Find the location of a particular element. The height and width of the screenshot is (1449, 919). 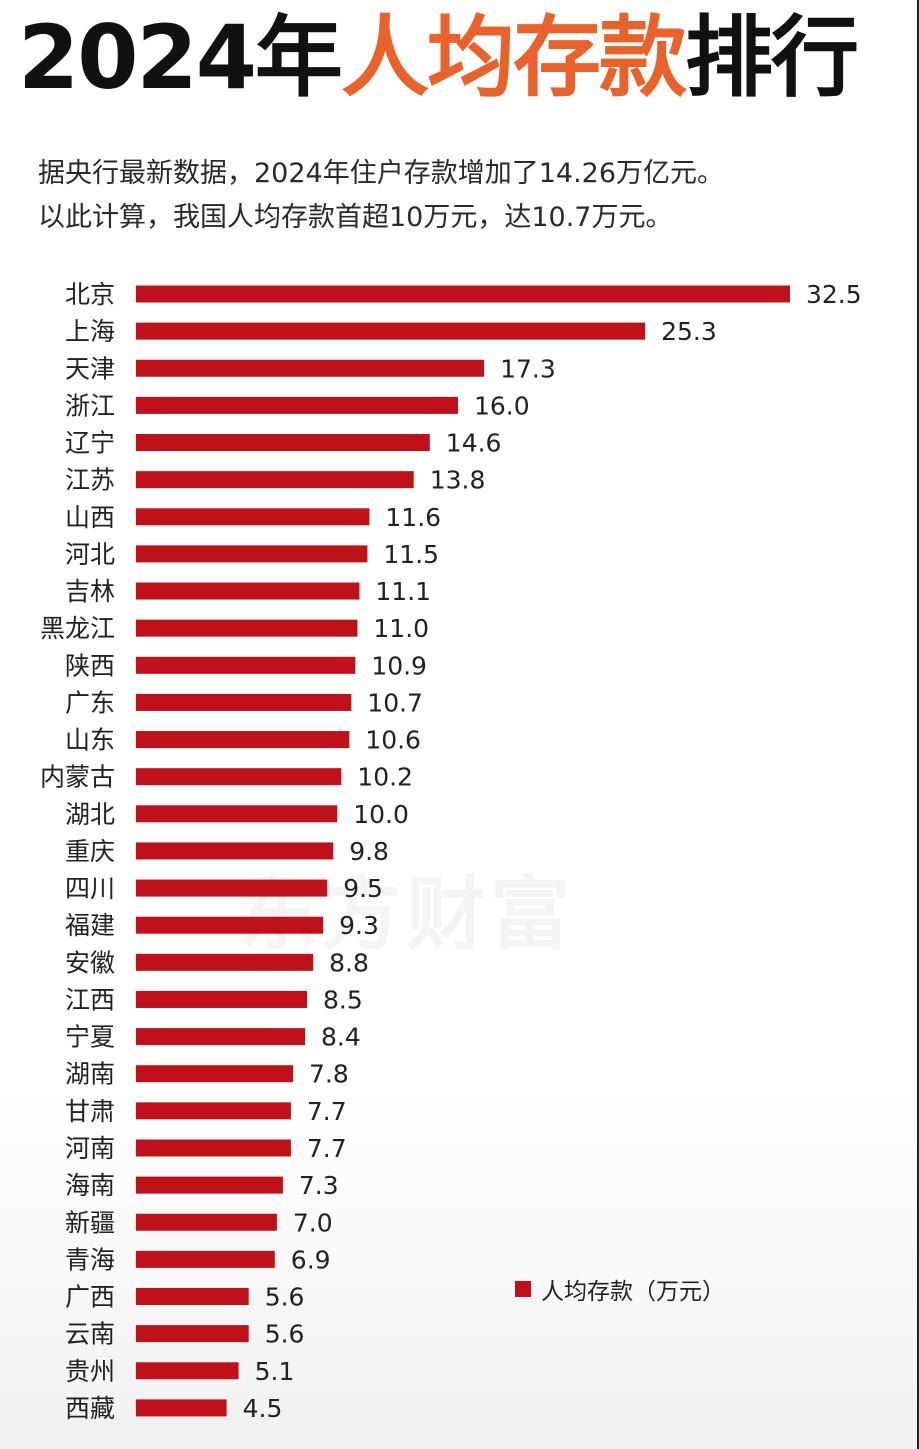

value-label: 7.3 is located at coordinates (319, 1185).